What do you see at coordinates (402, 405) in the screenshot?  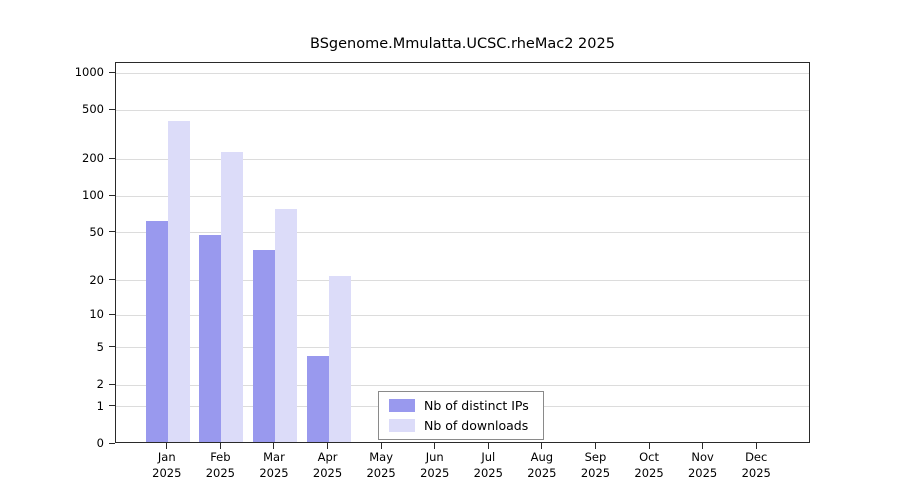 I see `legend-swatch-distinct-ips` at bounding box center [402, 405].